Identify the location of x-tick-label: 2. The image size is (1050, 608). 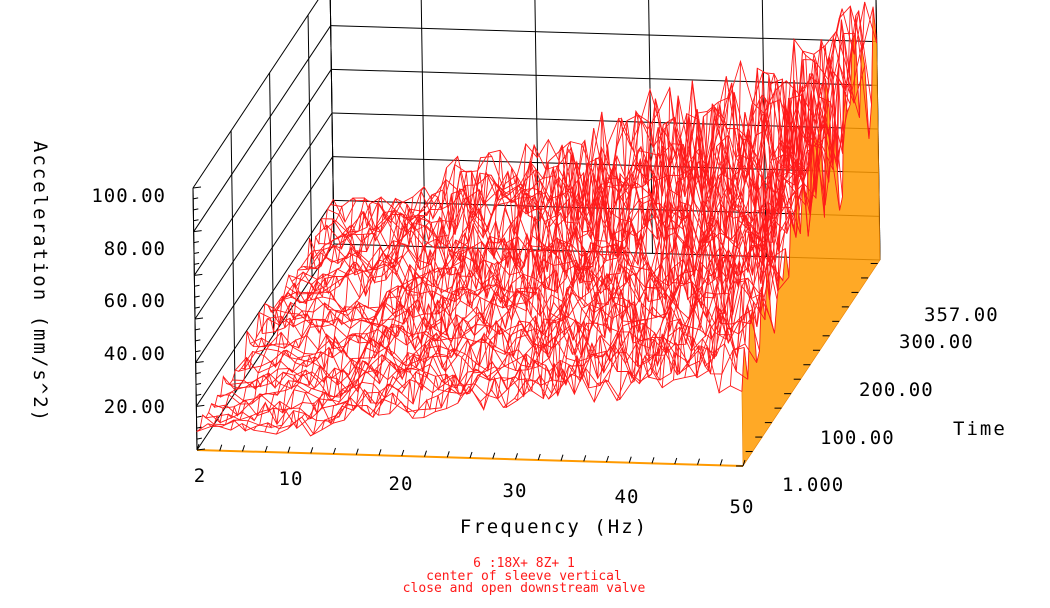
(200, 476).